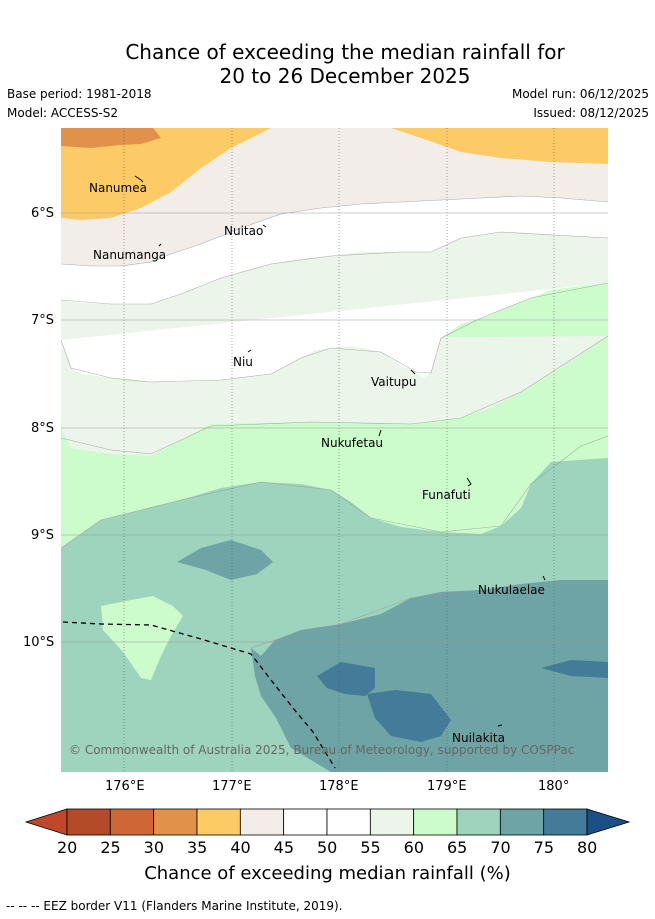  What do you see at coordinates (154, 847) in the screenshot?
I see `colorbar-tick-30: 30` at bounding box center [154, 847].